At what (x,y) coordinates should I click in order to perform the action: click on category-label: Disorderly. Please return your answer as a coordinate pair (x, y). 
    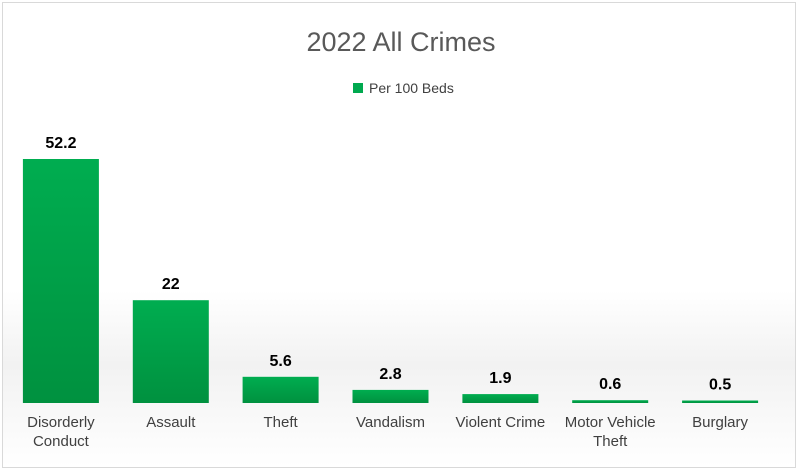
    Looking at the image, I should click on (61, 422).